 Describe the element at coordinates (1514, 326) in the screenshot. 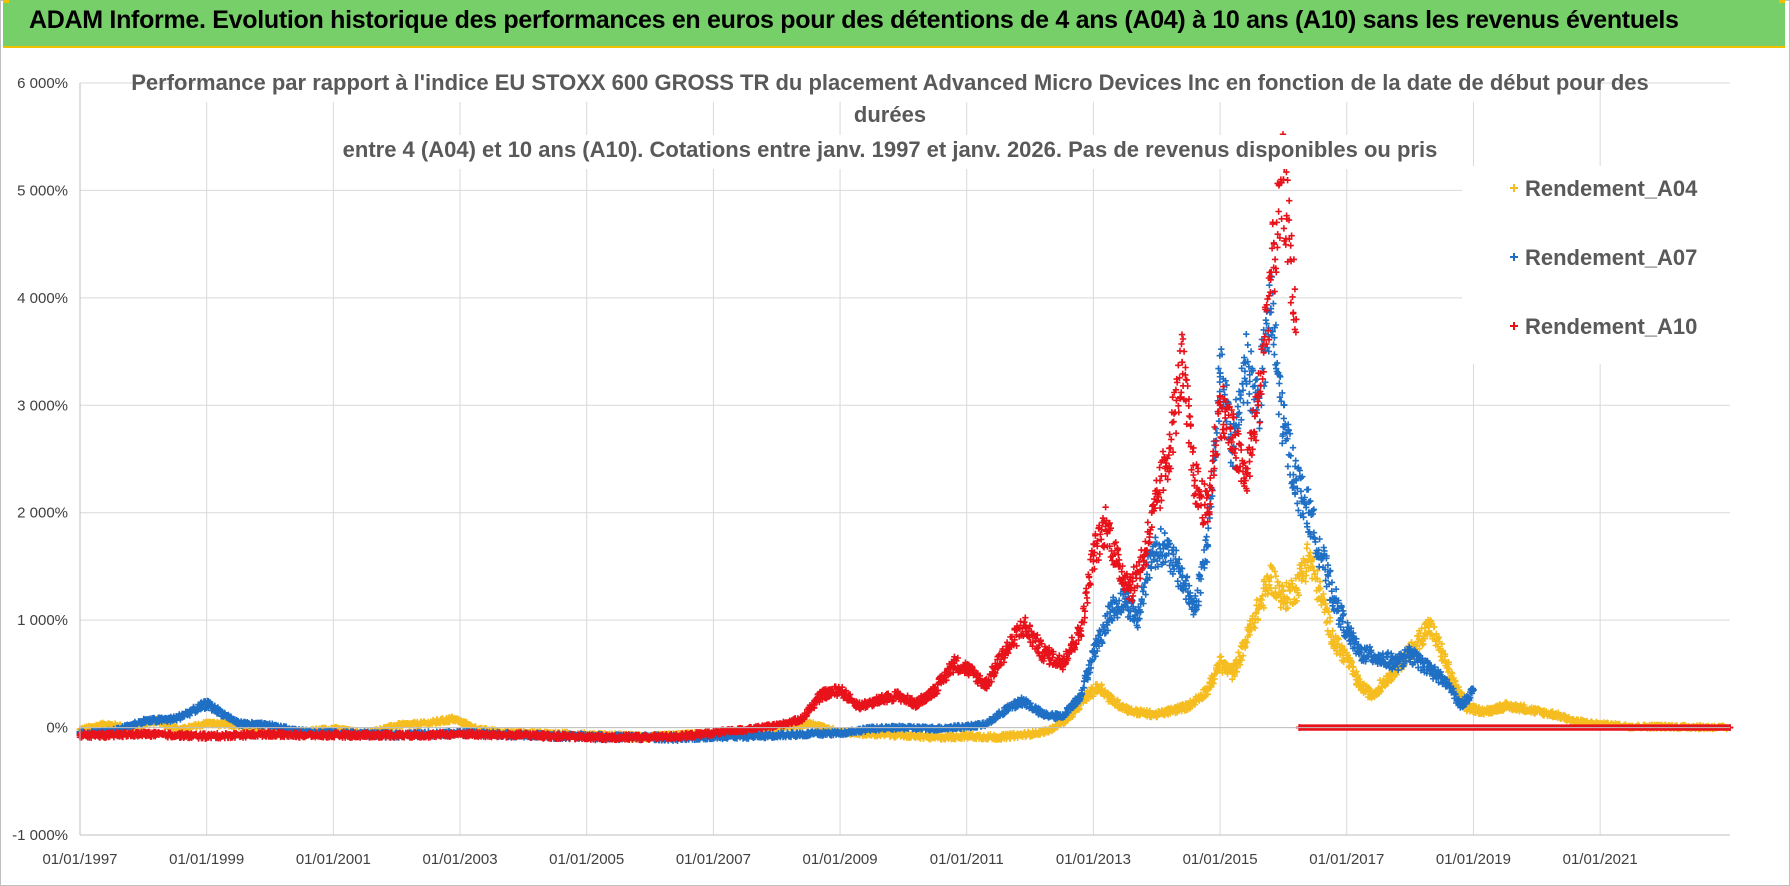

I see `legend-marker-a10` at that location.